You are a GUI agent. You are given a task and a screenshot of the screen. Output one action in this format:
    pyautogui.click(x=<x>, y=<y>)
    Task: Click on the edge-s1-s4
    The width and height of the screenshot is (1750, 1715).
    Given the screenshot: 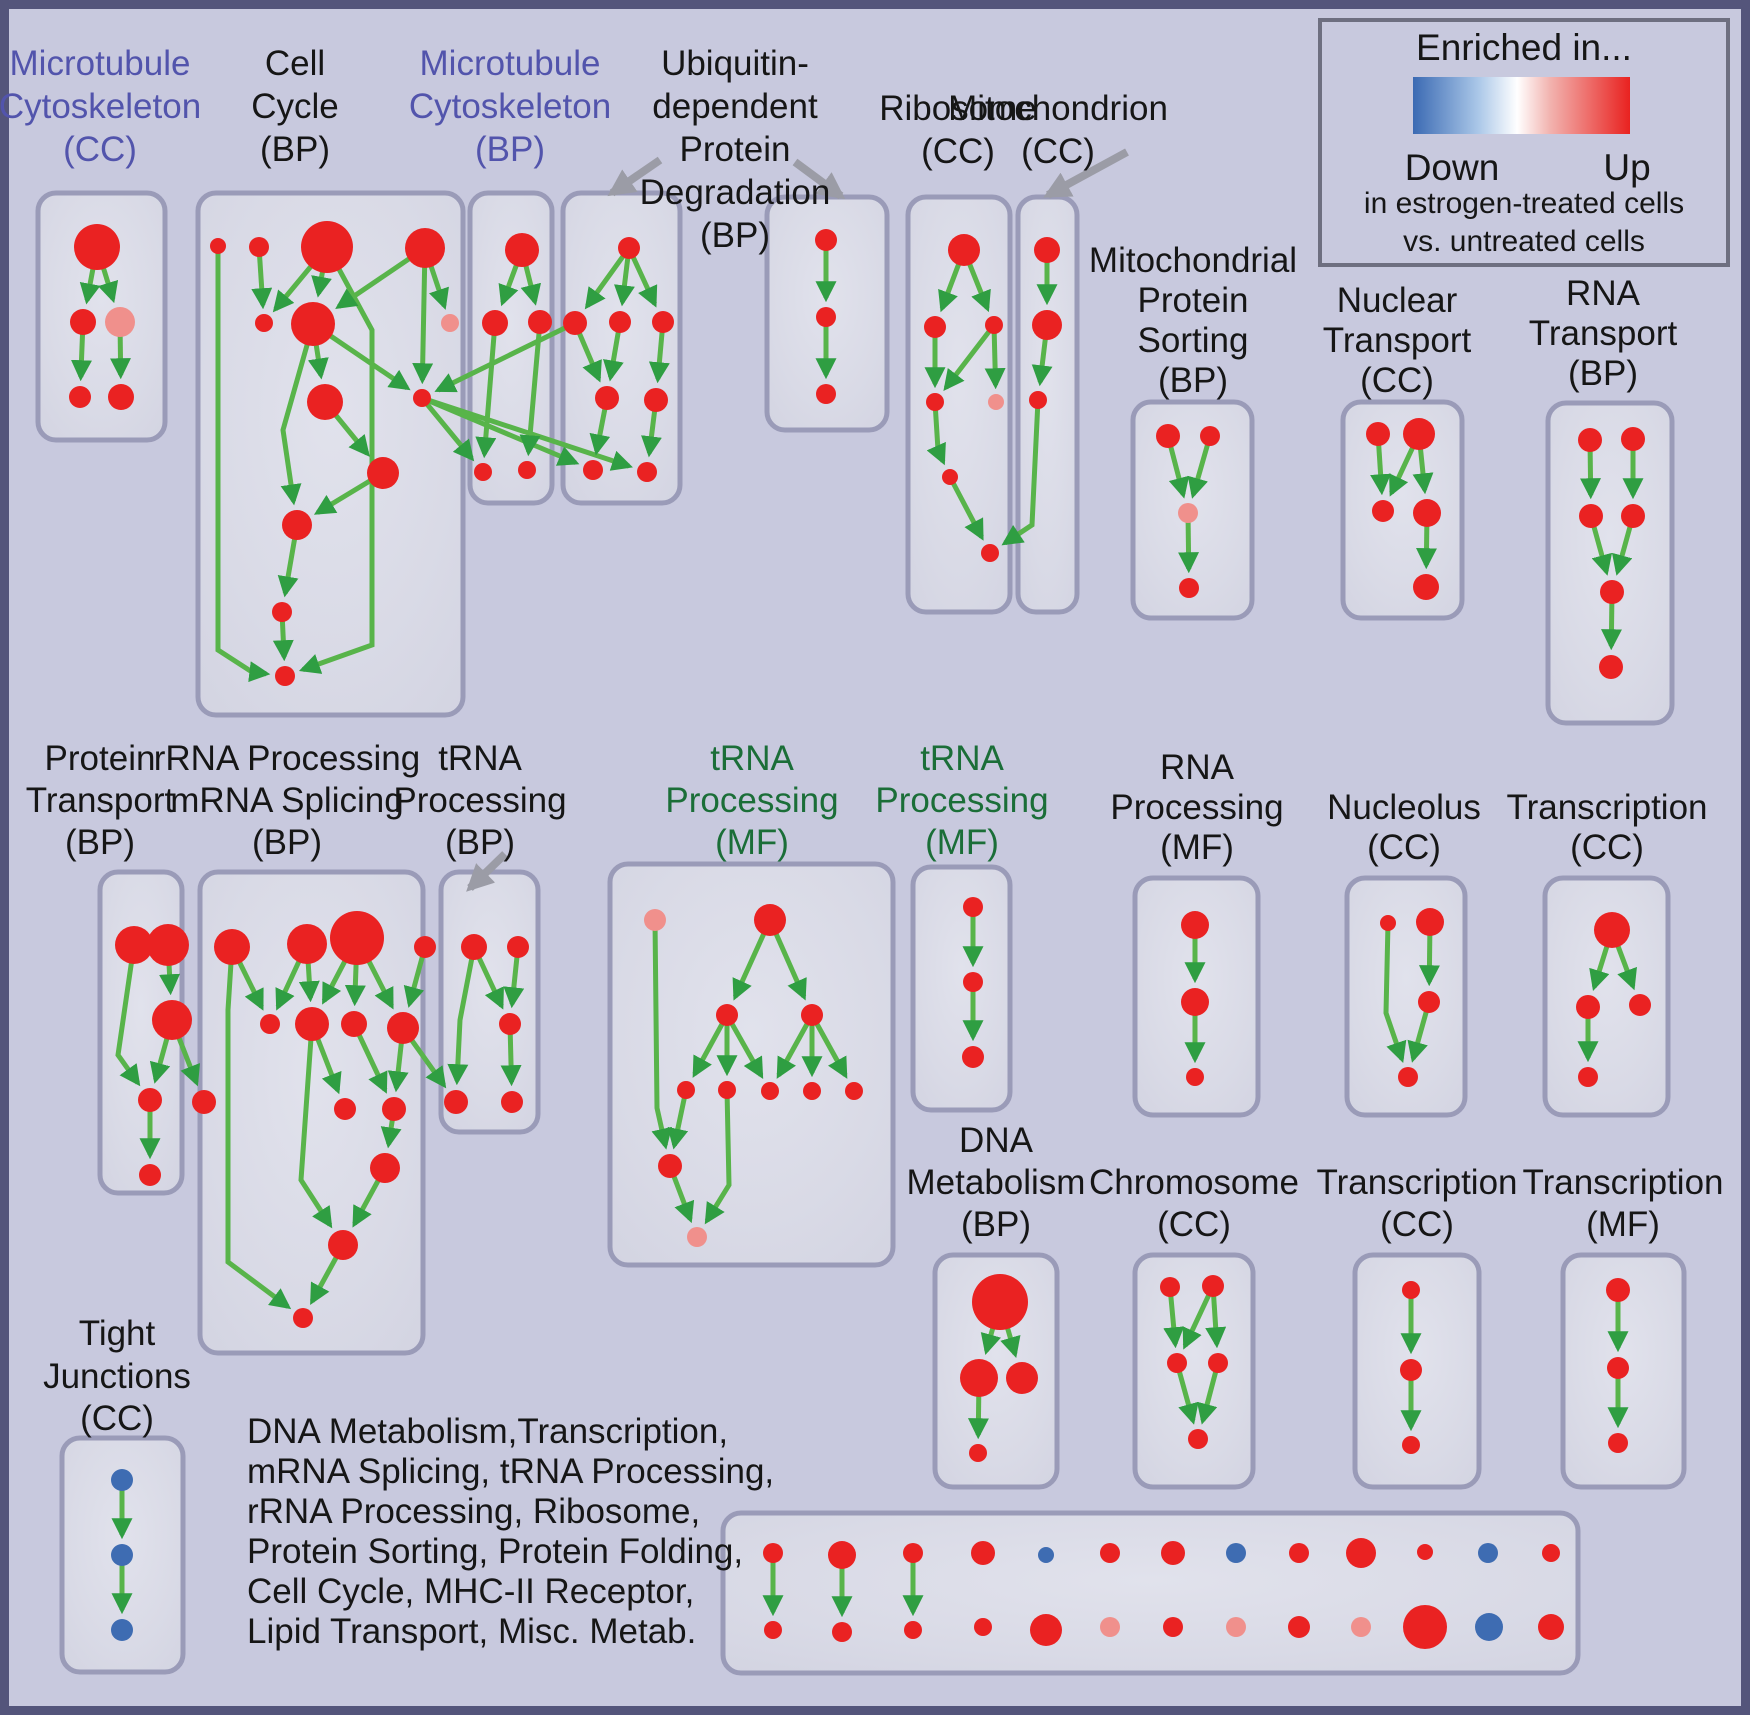 What is the action you would take?
    pyautogui.click(x=1395, y=993)
    